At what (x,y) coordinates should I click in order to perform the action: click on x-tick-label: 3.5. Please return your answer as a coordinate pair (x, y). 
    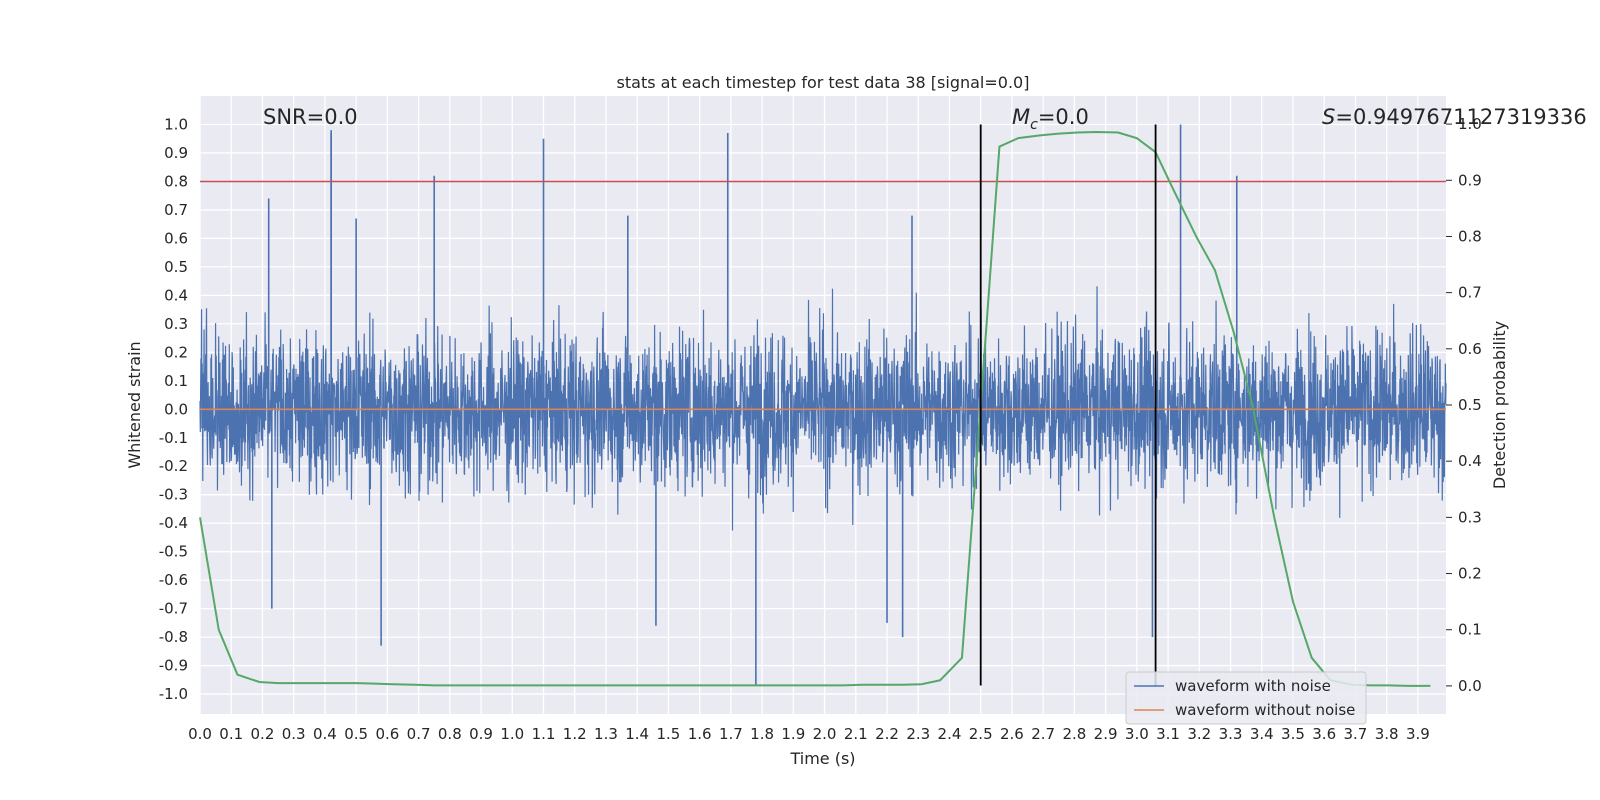
    Looking at the image, I should click on (1293, 734).